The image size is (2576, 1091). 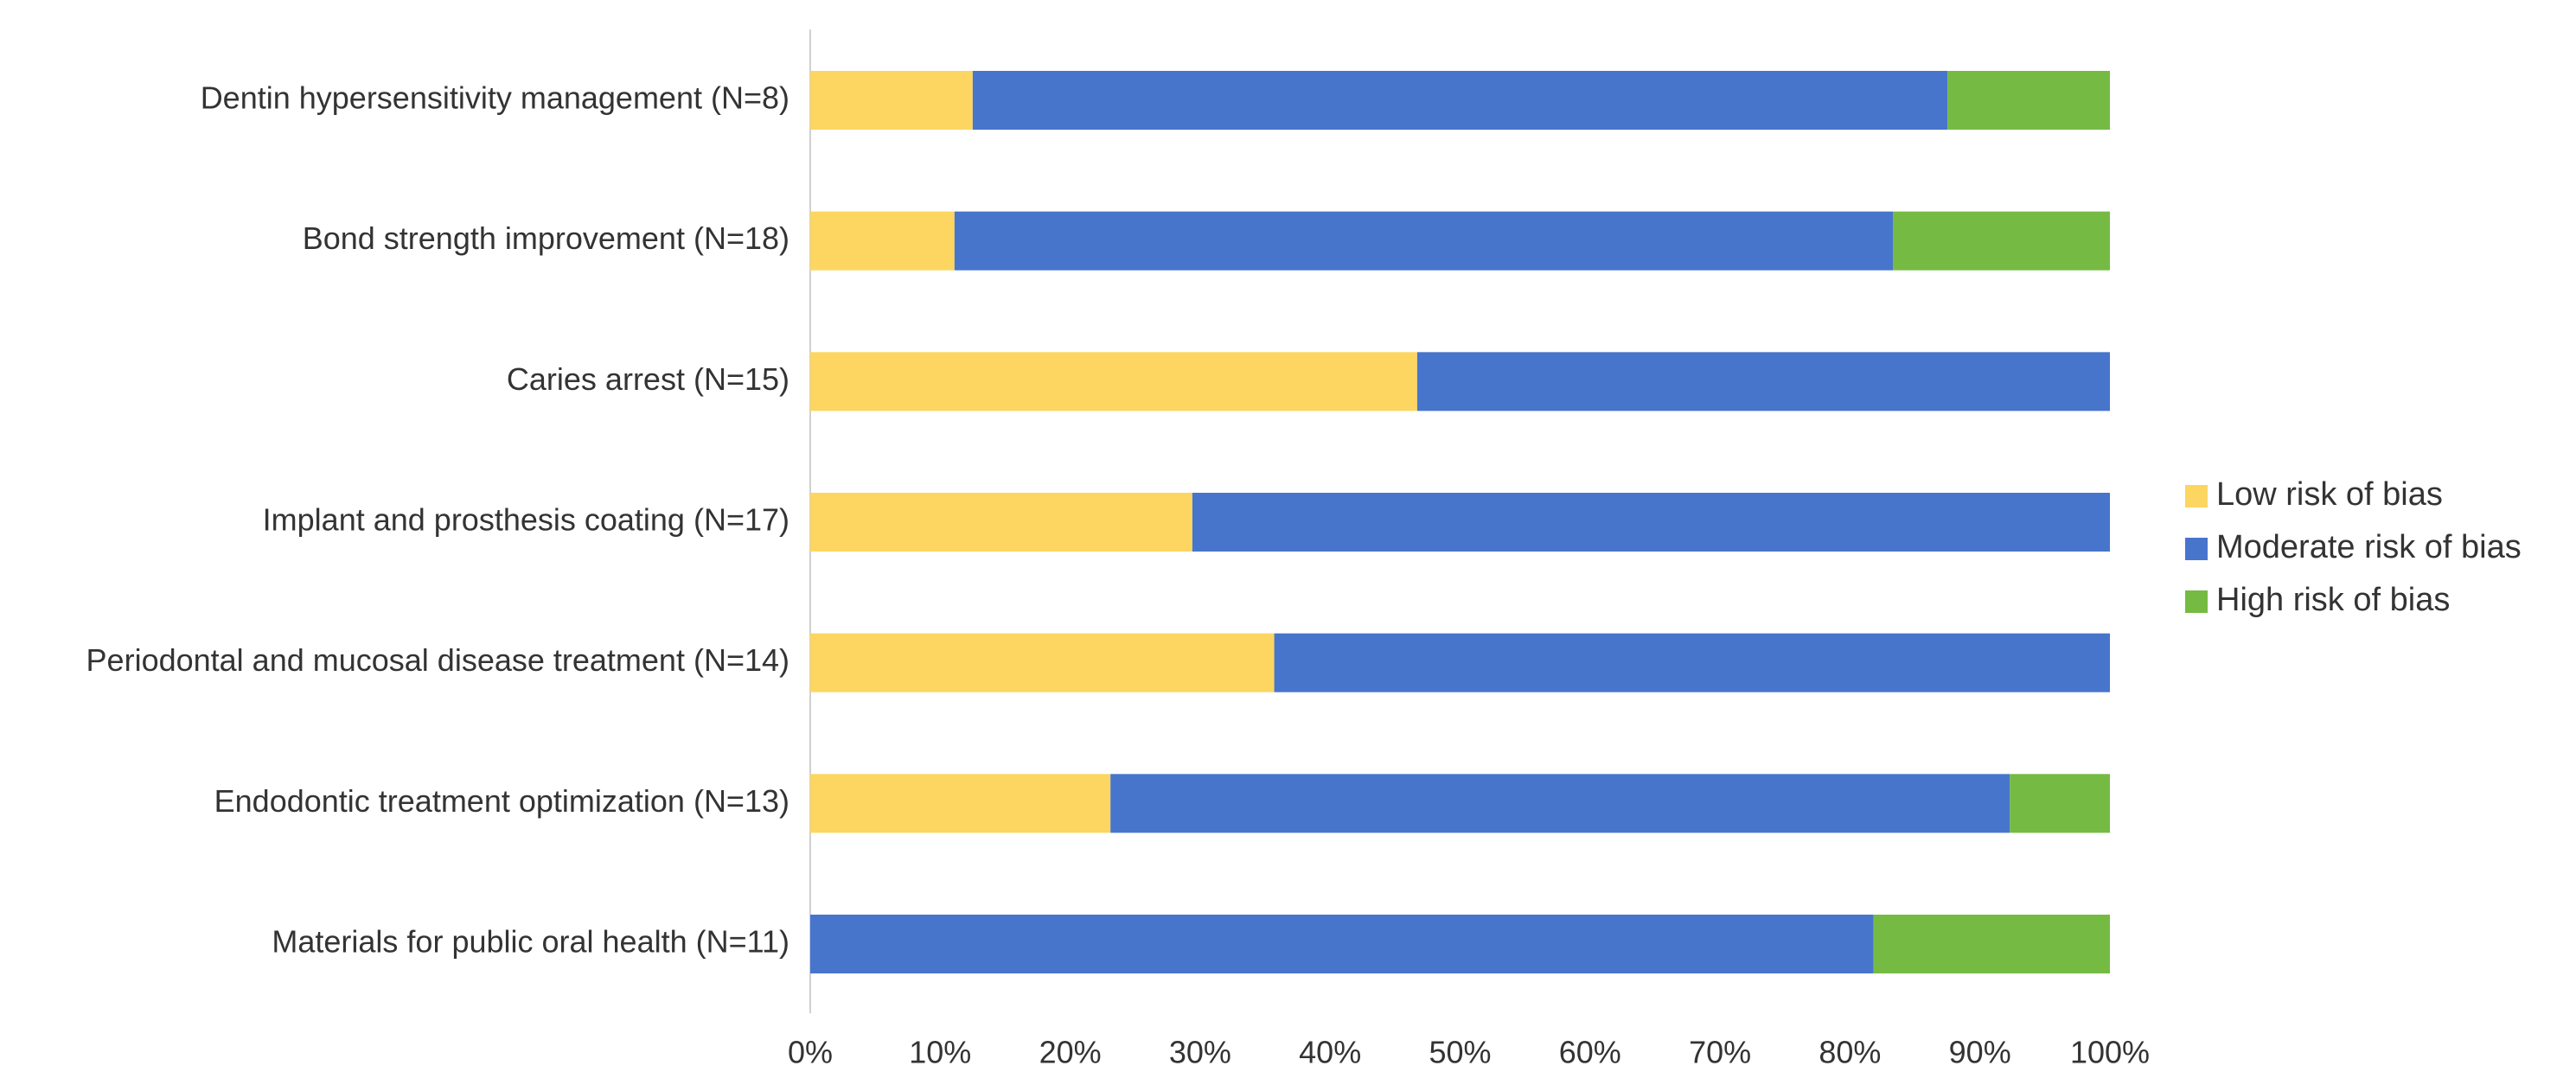 I want to click on y-tick-label: Bond strength improvement (N=18), so click(x=546, y=238).